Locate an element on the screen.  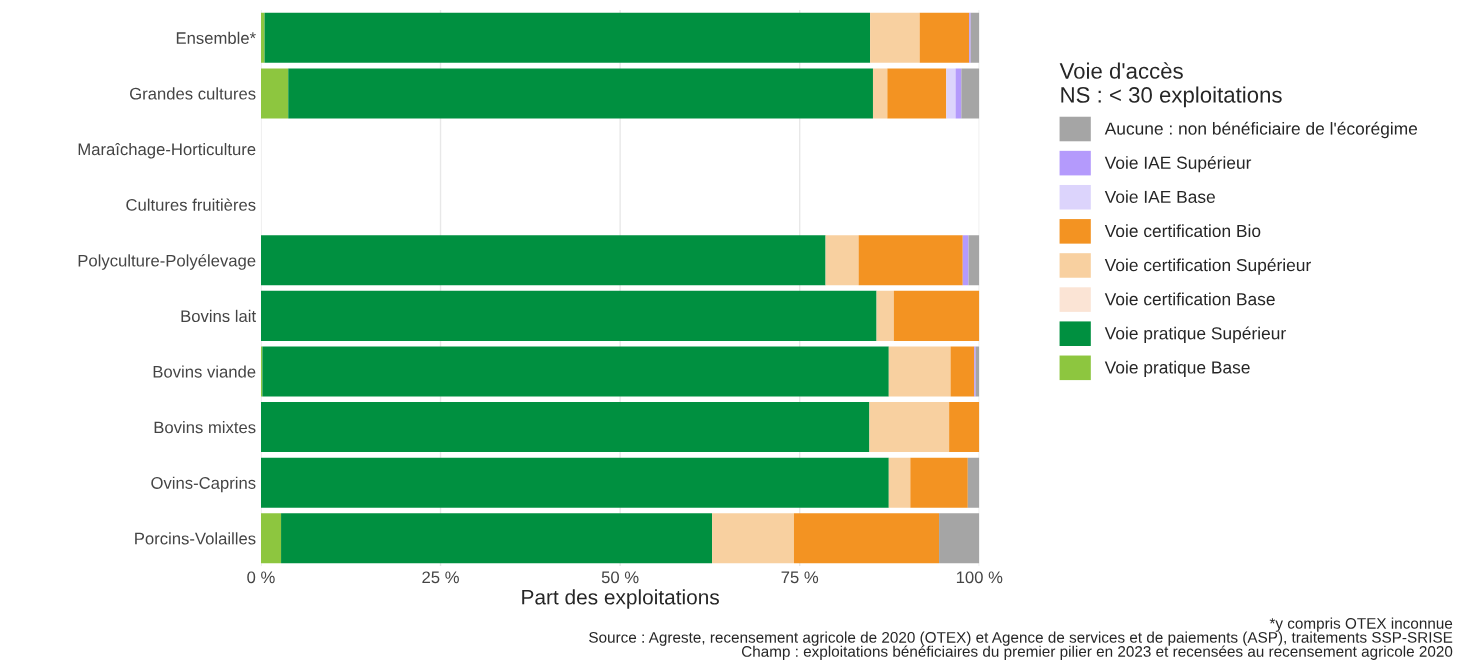
y-tick-label: Bovins viande is located at coordinates (204, 371).